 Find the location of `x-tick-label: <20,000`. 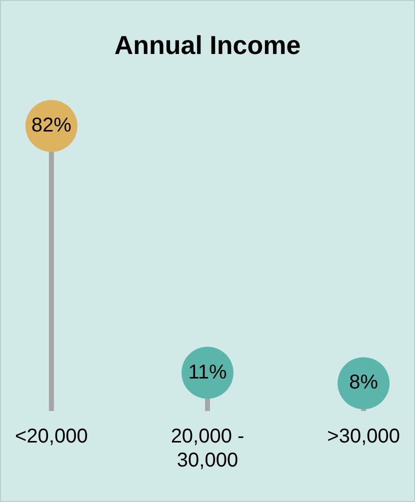

x-tick-label: <20,000 is located at coordinates (51, 437).